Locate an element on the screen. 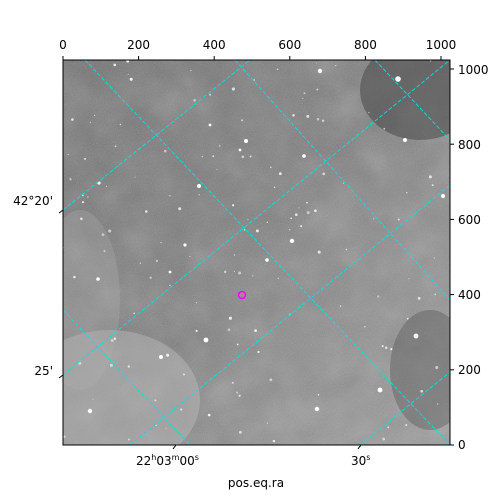  top-tick-label: 0 is located at coordinates (63, 45).